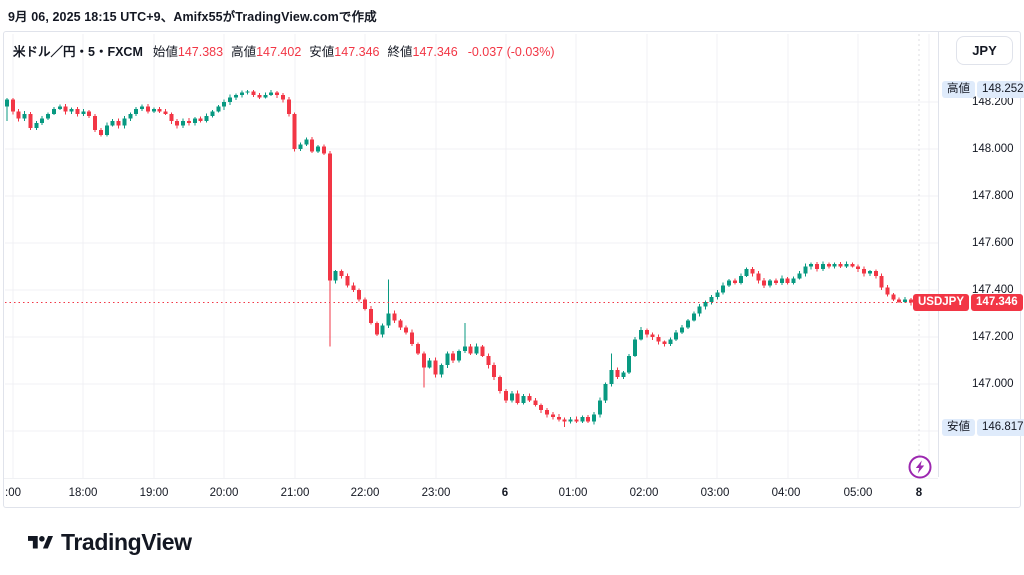 This screenshot has width=1024, height=575. Describe the element at coordinates (919, 493) in the screenshot. I see `time-tick-label: 8` at that location.